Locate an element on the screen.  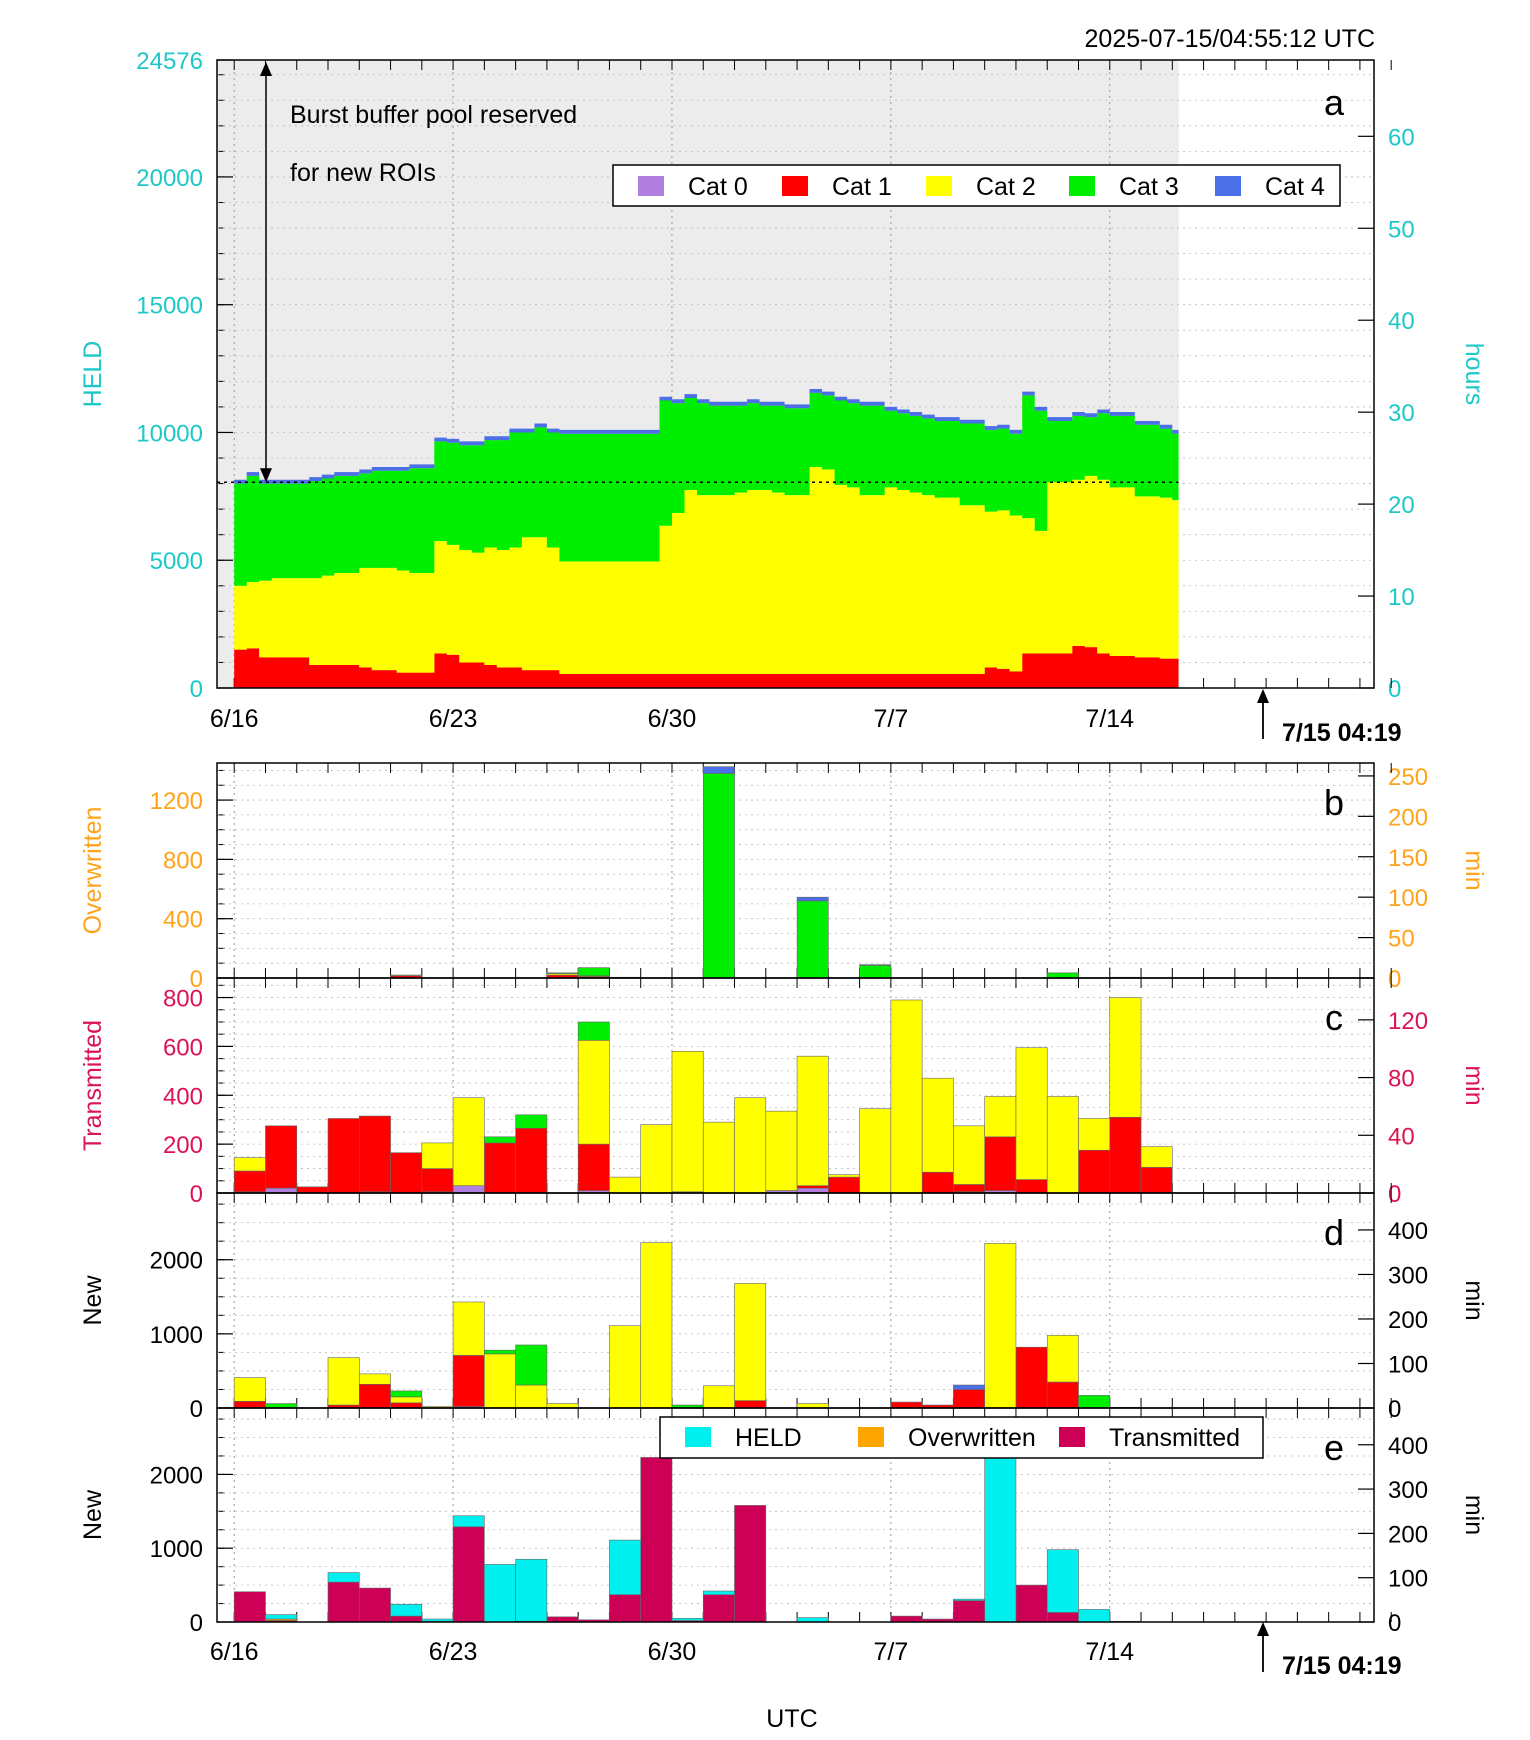
y-tick-label: 1200 is located at coordinates (176, 801).